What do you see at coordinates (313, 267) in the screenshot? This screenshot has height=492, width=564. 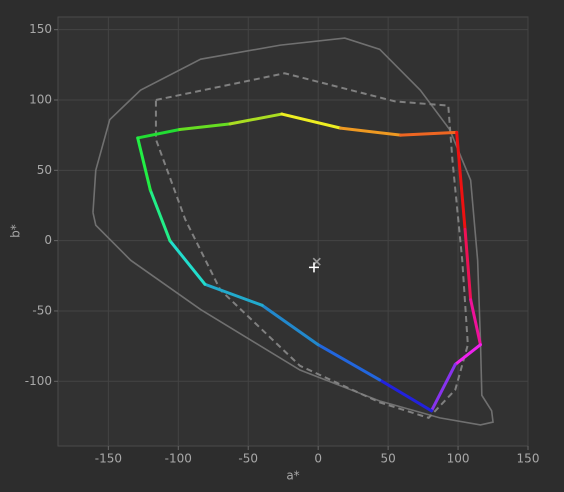 I see `marker` at bounding box center [313, 267].